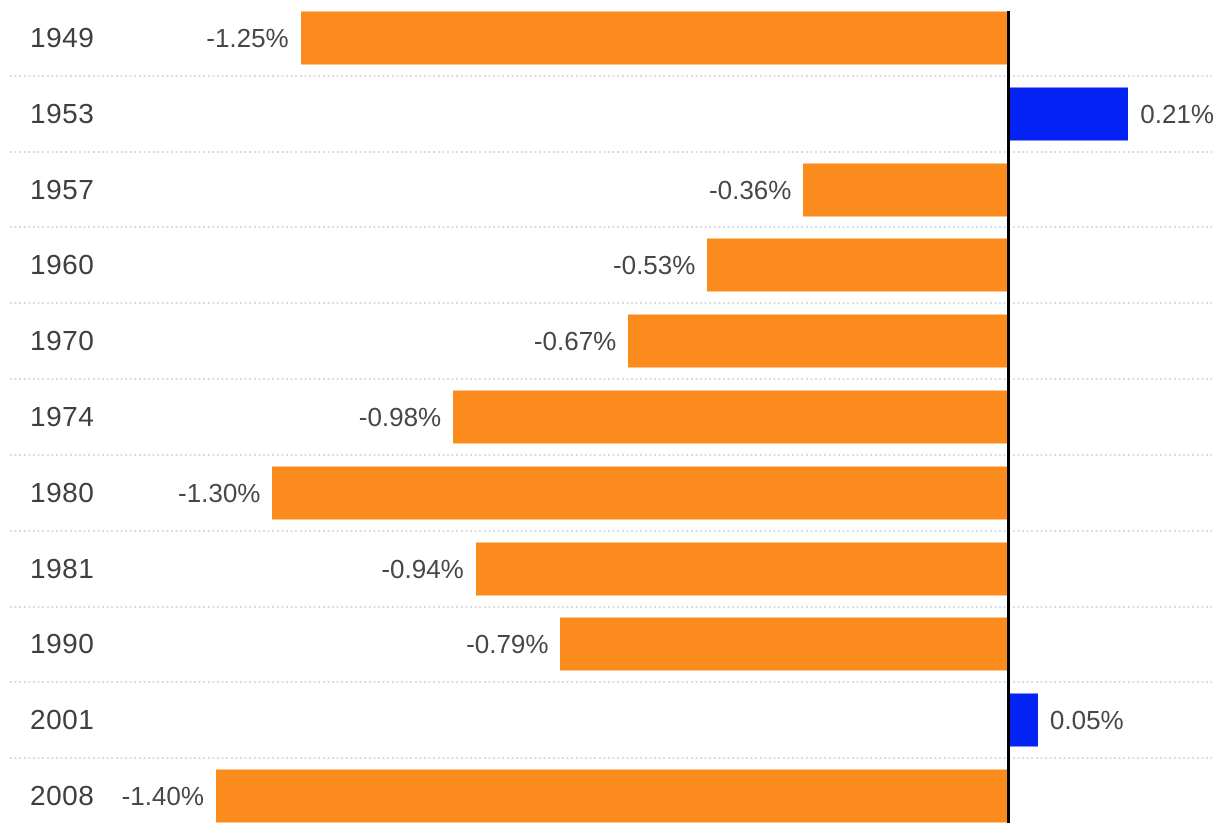 The height and width of the screenshot is (834, 1220). Describe the element at coordinates (62, 796) in the screenshot. I see `category-label: 2008` at that location.